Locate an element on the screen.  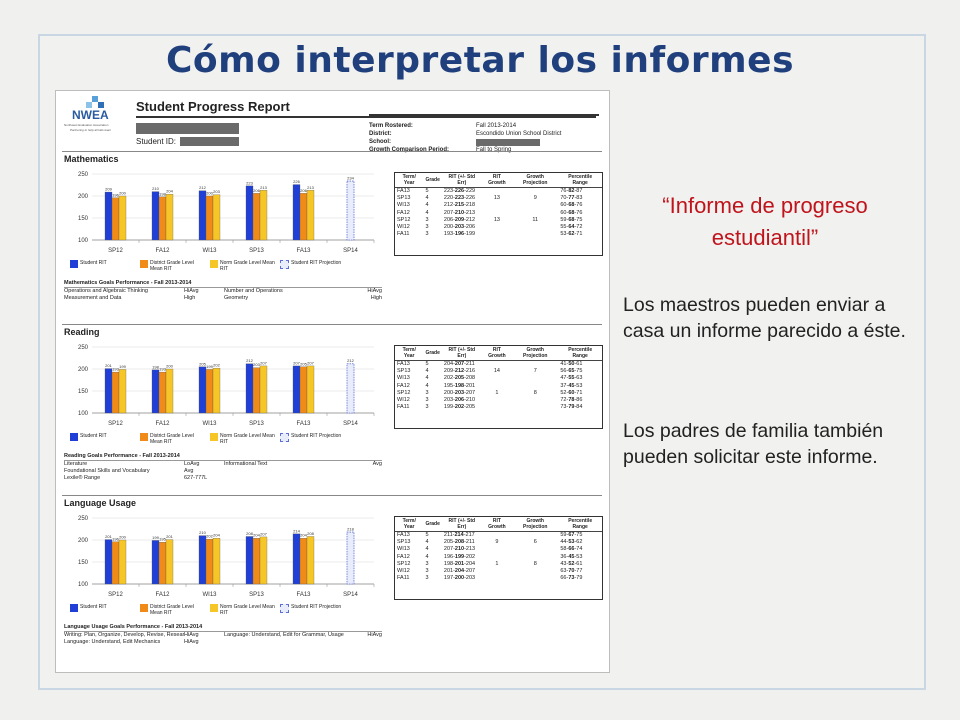
x-tick-label: FA12 is located at coordinates (162, 251).